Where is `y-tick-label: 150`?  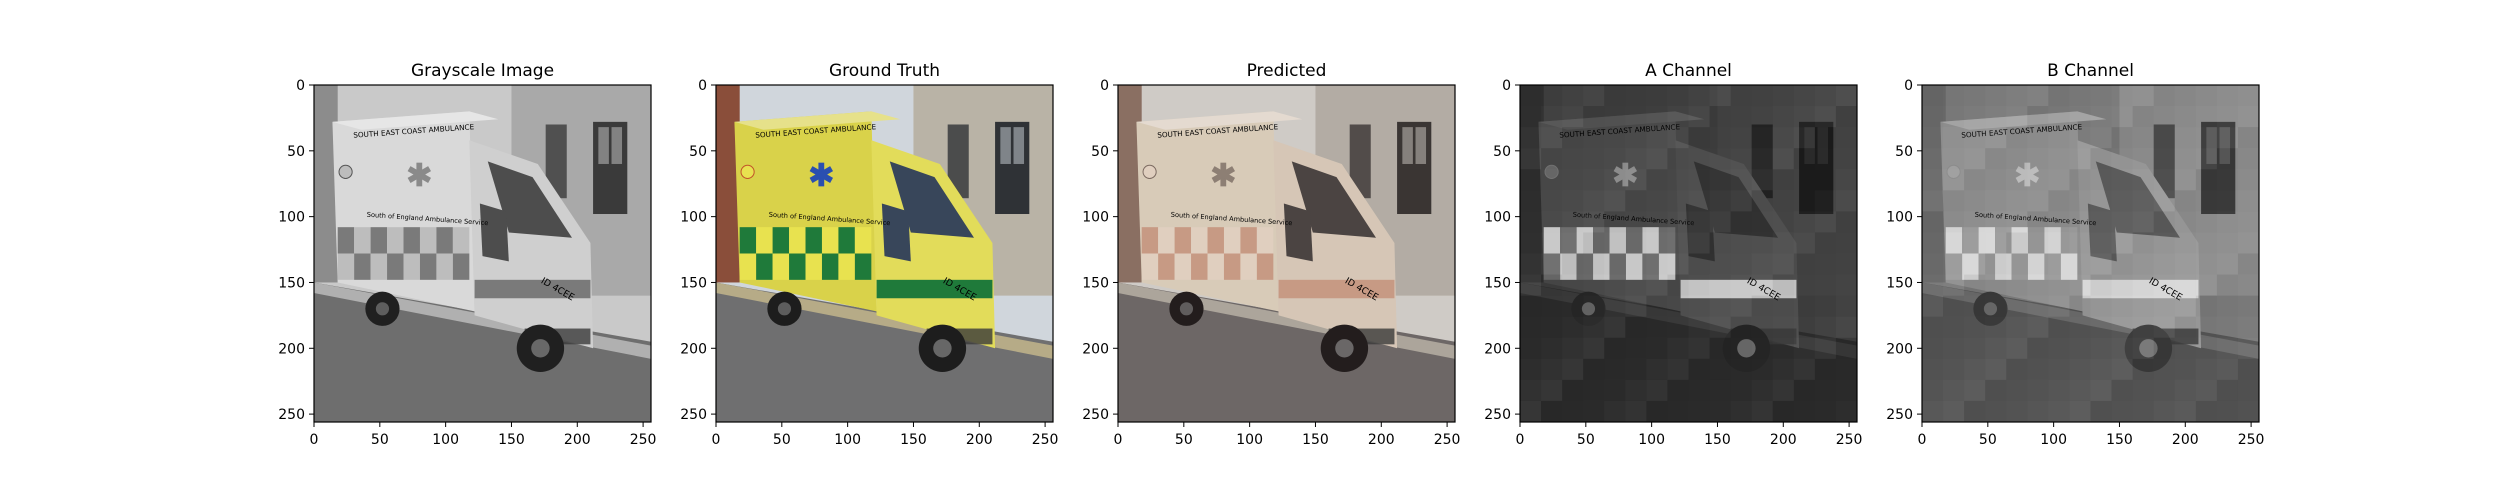
y-tick-label: 150 is located at coordinates (693, 283).